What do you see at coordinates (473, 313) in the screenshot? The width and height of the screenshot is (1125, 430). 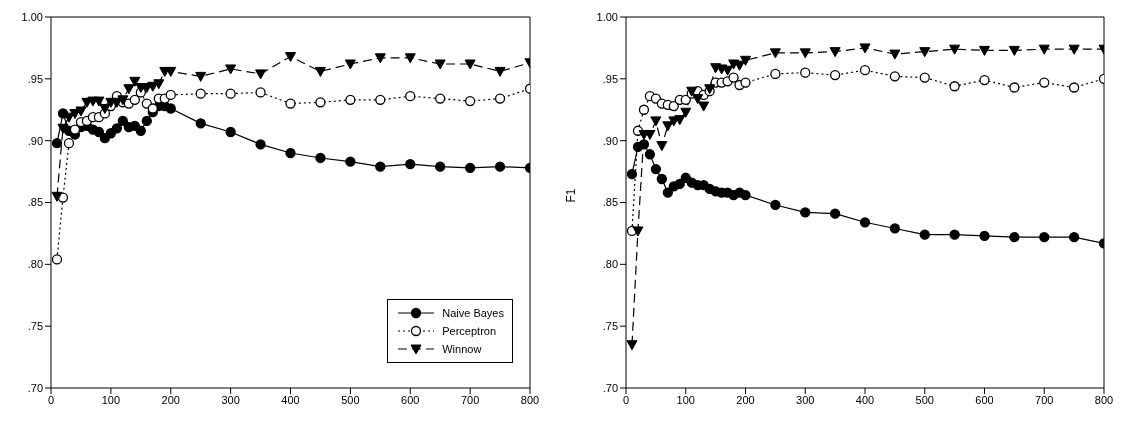 I see `legend-label: Naive Bayes` at bounding box center [473, 313].